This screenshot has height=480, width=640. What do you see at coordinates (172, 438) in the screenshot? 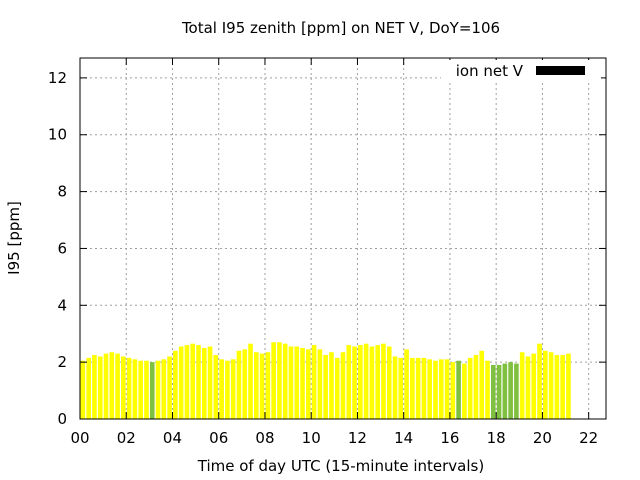
I see `x-tick-label: 04` at bounding box center [172, 438].